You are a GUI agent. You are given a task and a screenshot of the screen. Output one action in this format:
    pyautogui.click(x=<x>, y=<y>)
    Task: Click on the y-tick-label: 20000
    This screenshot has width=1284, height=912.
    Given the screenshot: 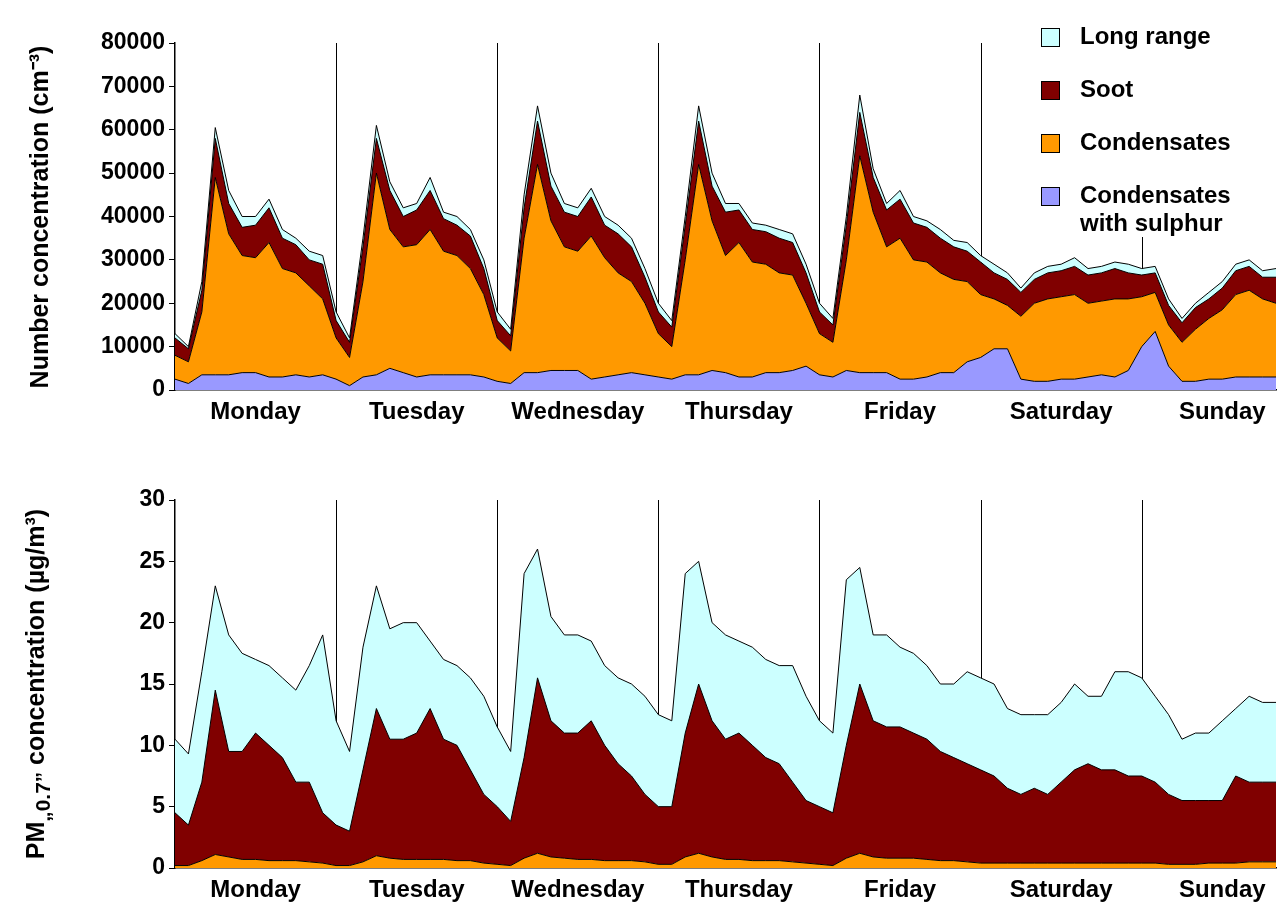 What is the action you would take?
    pyautogui.click(x=133, y=301)
    